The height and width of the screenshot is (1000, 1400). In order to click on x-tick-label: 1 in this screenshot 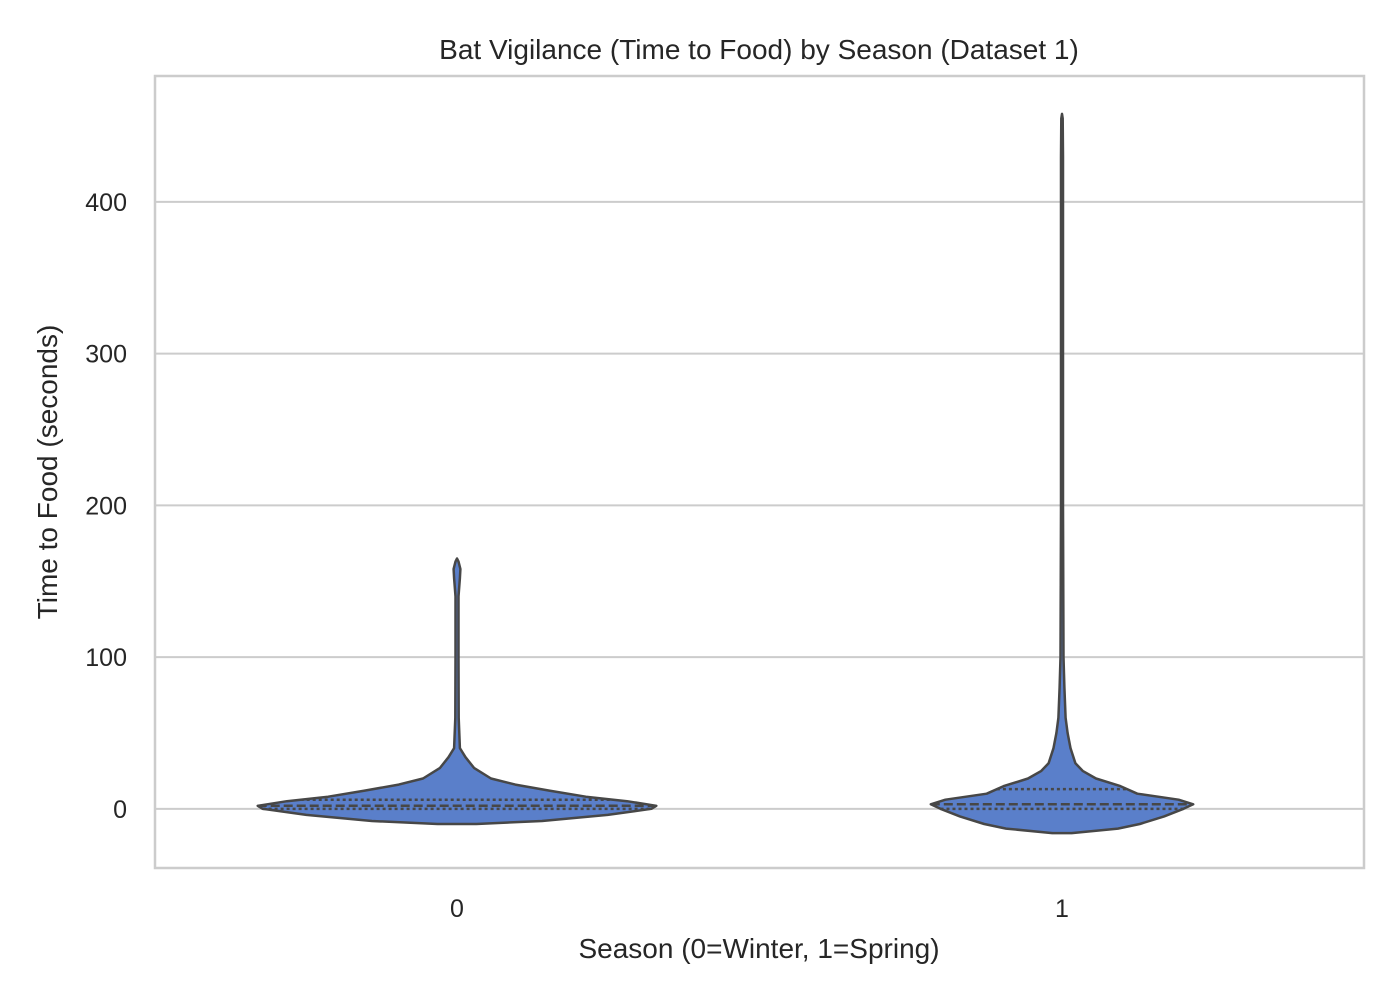, I will do `click(1062, 909)`.